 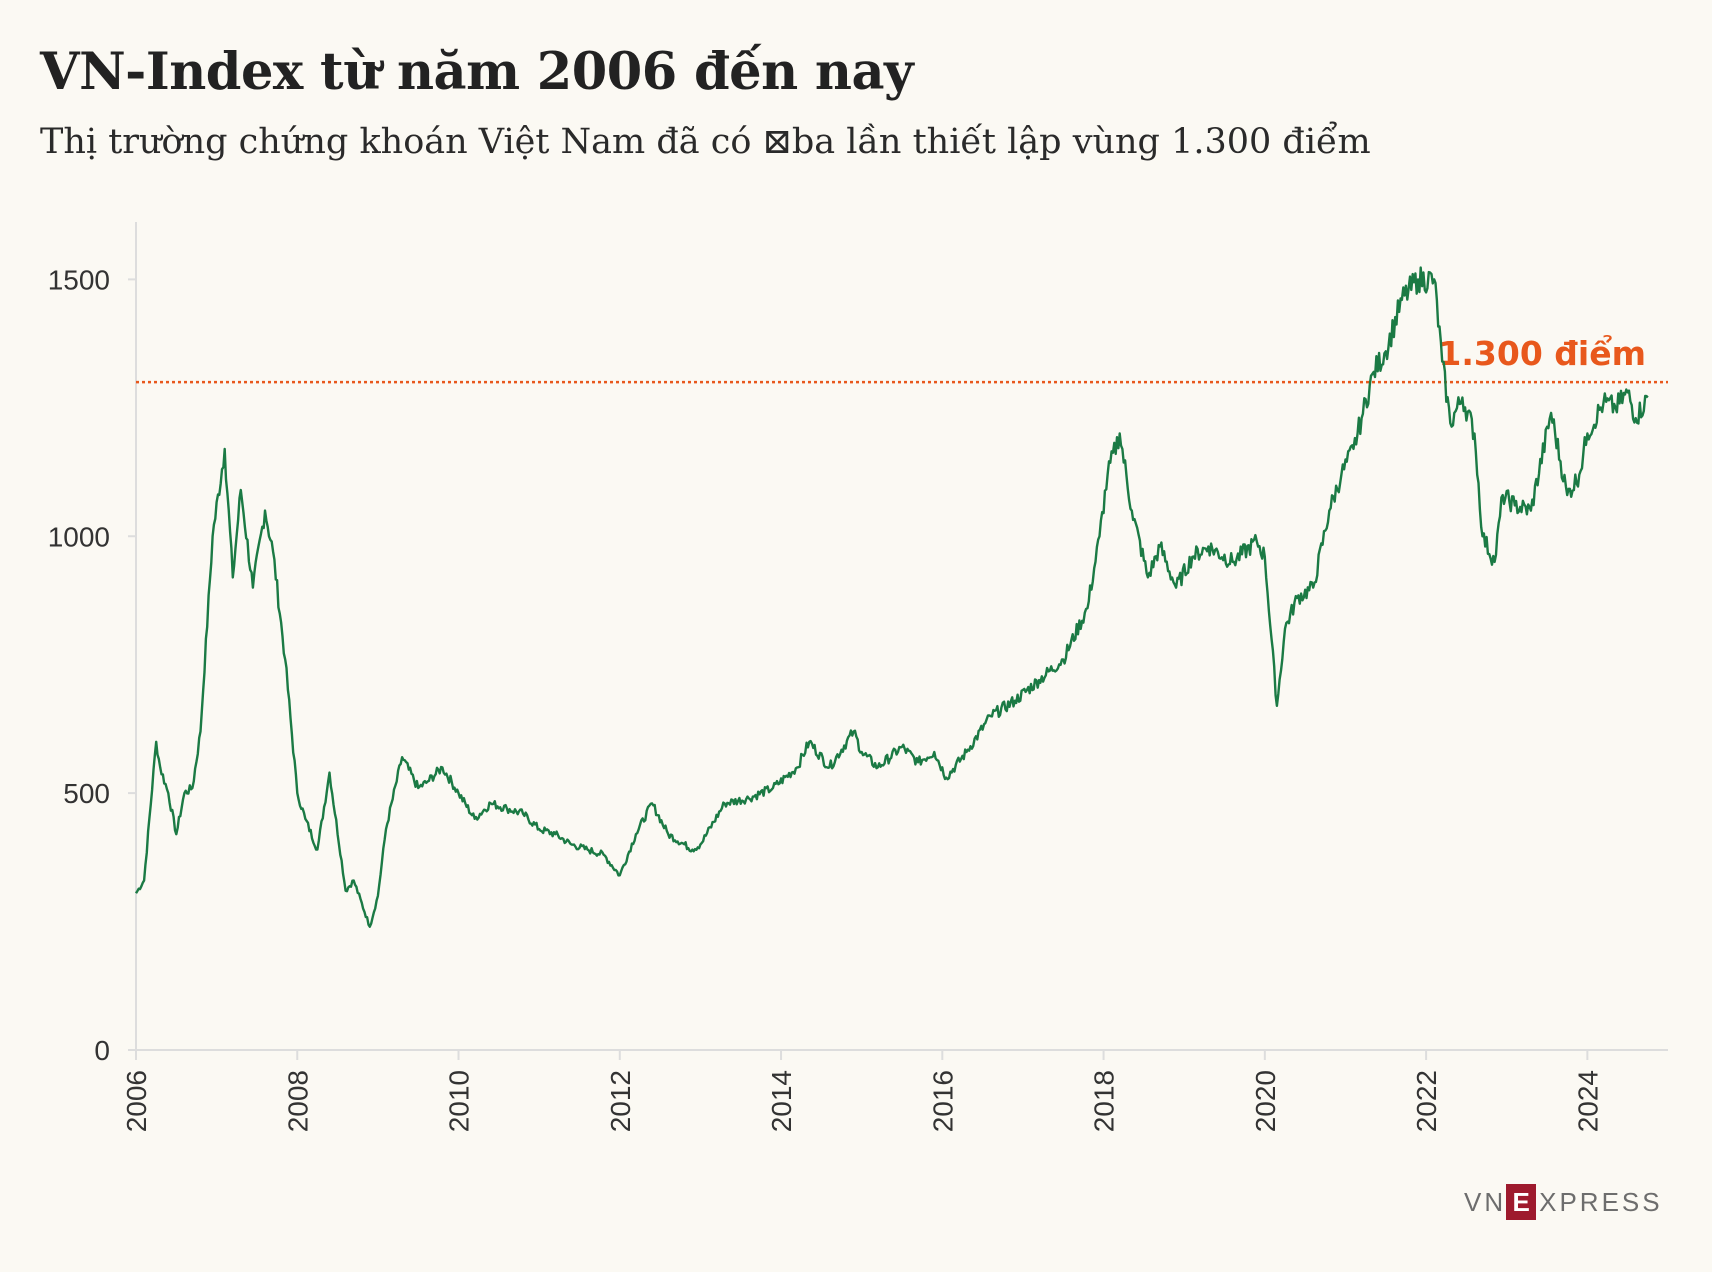 I want to click on y-tick-label: 1000, so click(x=79, y=536).